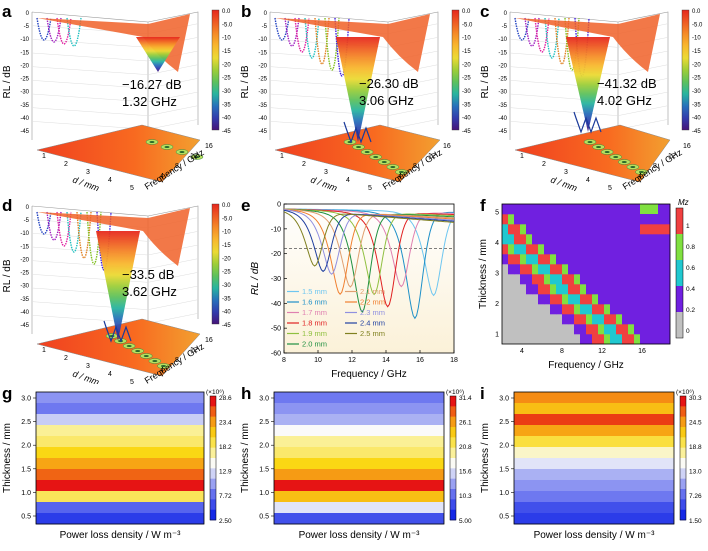 The width and height of the screenshot is (708, 551). Describe the element at coordinates (225, 423) in the screenshot. I see `colorbar-tick: 23.4` at that location.